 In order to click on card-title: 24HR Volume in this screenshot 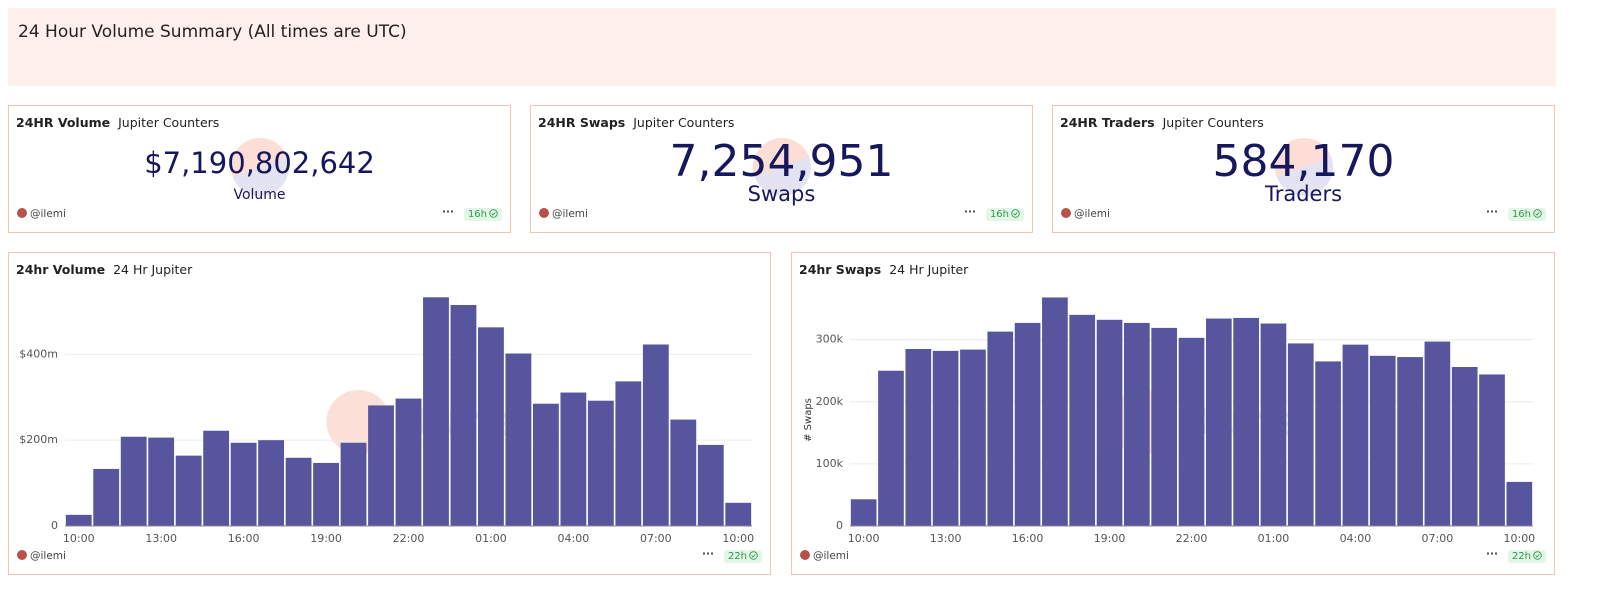, I will do `click(63, 122)`.